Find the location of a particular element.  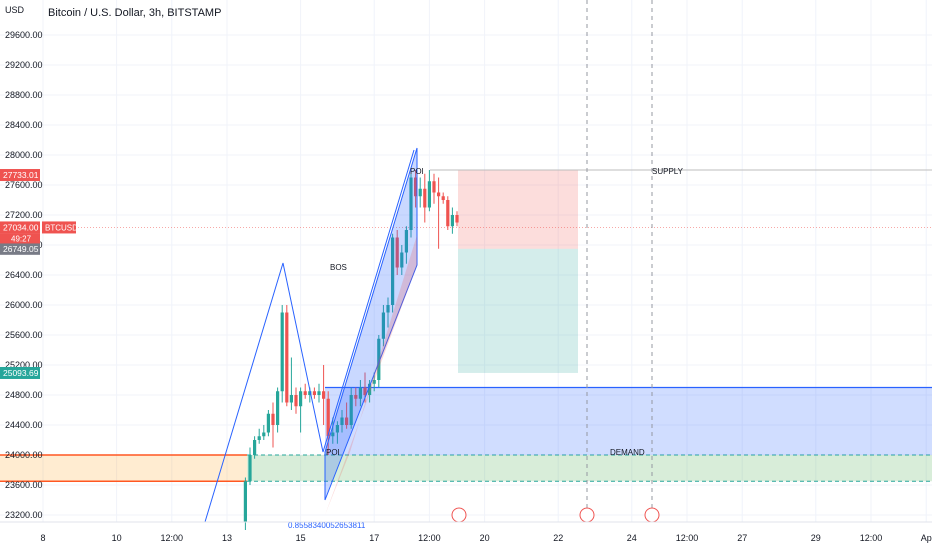

annotation-label: SUPPLY is located at coordinates (668, 171).